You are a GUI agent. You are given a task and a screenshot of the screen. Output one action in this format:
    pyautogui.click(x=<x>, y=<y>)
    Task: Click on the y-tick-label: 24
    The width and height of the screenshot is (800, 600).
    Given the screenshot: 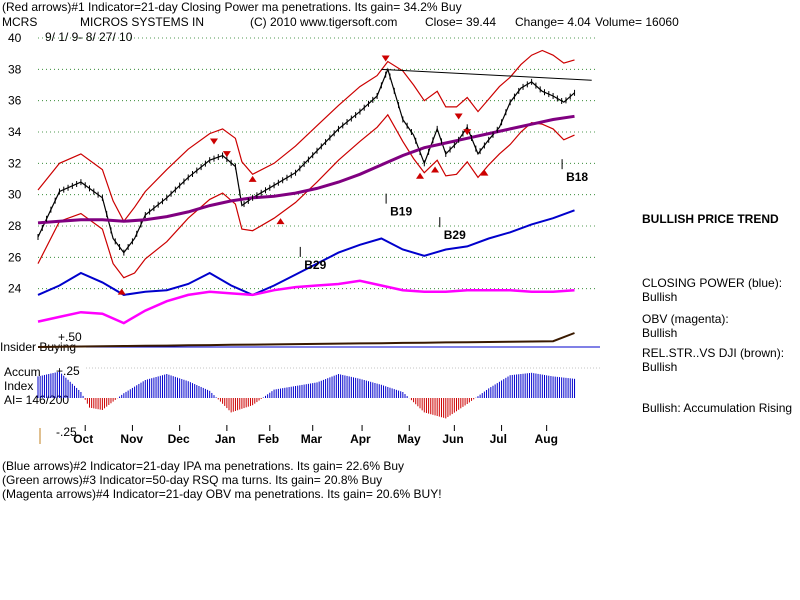 What is the action you would take?
    pyautogui.click(x=15, y=289)
    